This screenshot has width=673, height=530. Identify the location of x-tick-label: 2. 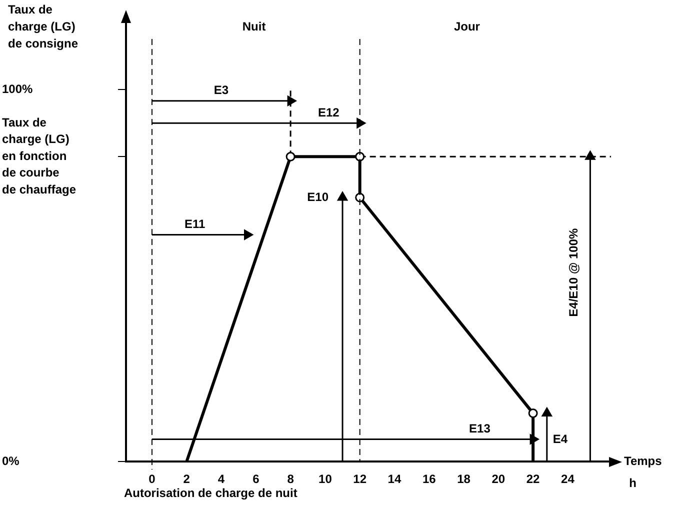
(186, 479).